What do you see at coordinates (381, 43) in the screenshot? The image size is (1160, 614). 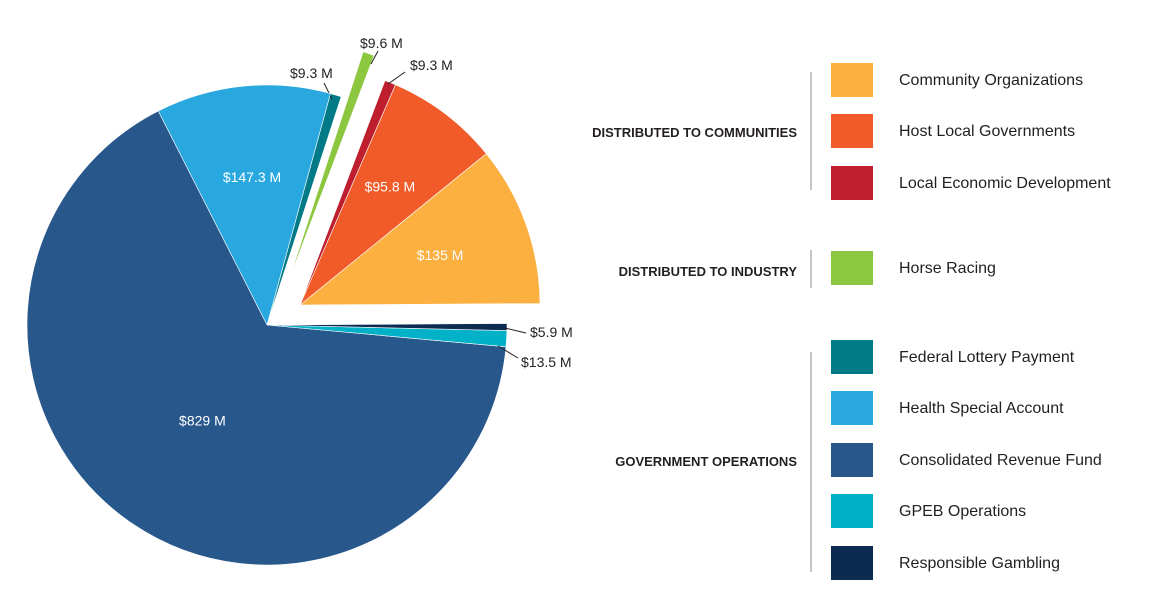 I see `data-label-horse-racing: $9.6 M` at bounding box center [381, 43].